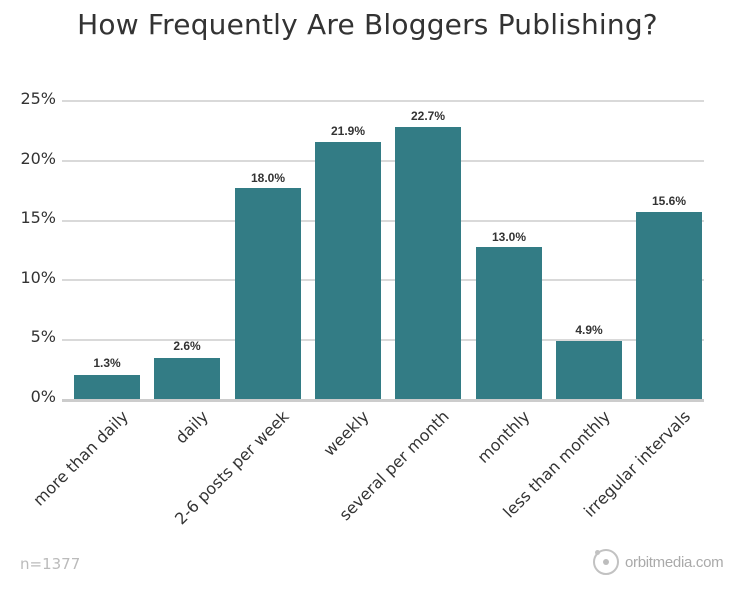 The height and width of the screenshot is (591, 735). Describe the element at coordinates (43, 396) in the screenshot. I see `y-tick-0: 0%` at that location.